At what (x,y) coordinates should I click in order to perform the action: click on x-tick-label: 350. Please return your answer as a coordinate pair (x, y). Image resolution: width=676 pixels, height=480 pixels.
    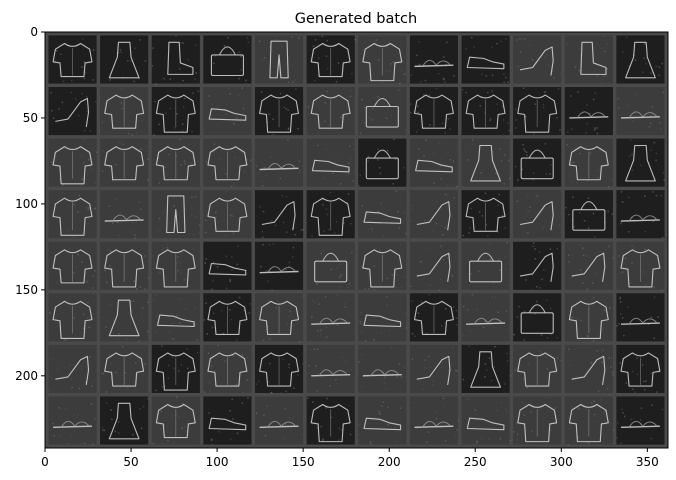
    Looking at the image, I should click on (647, 462).